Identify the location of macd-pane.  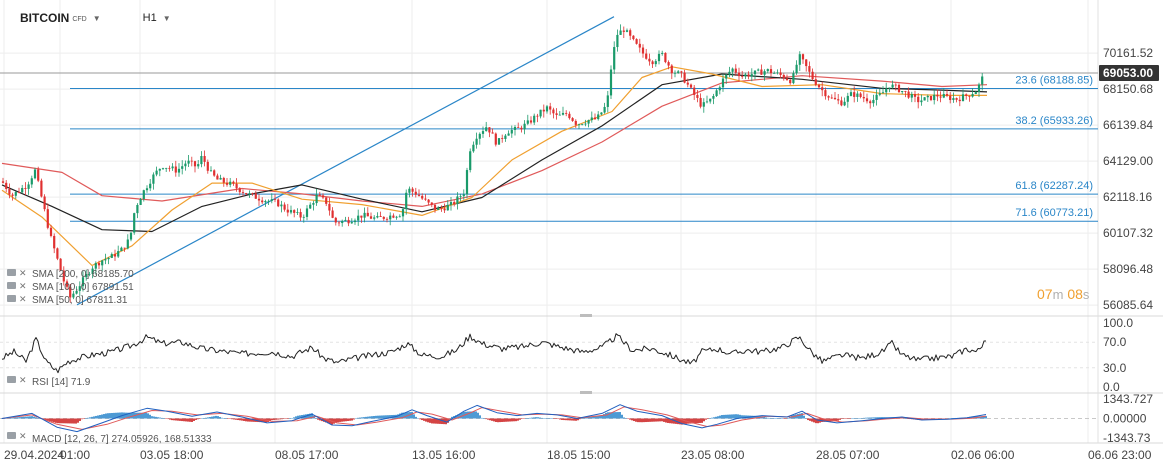
(549, 418).